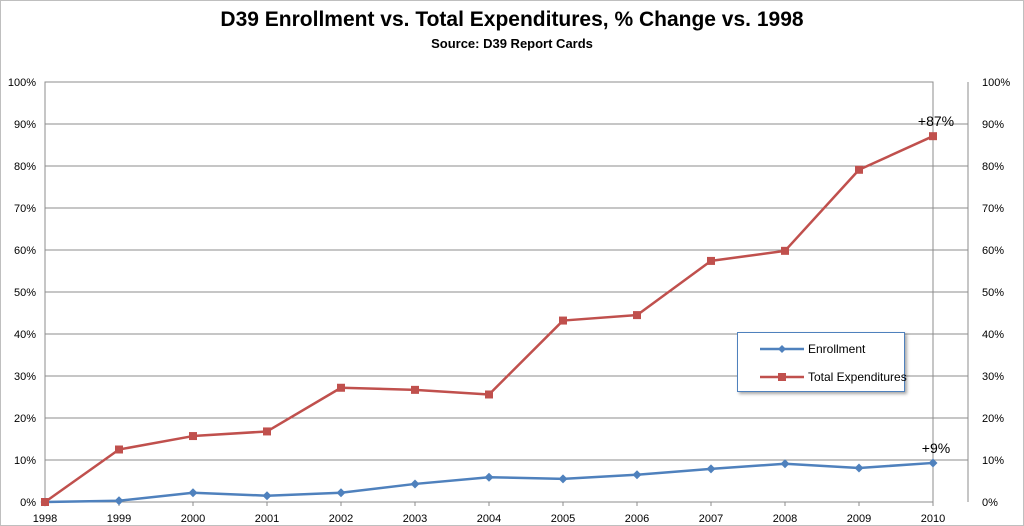 This screenshot has width=1024, height=526. Describe the element at coordinates (782, 377) in the screenshot. I see `legend-swatch-total-expenditures` at that location.